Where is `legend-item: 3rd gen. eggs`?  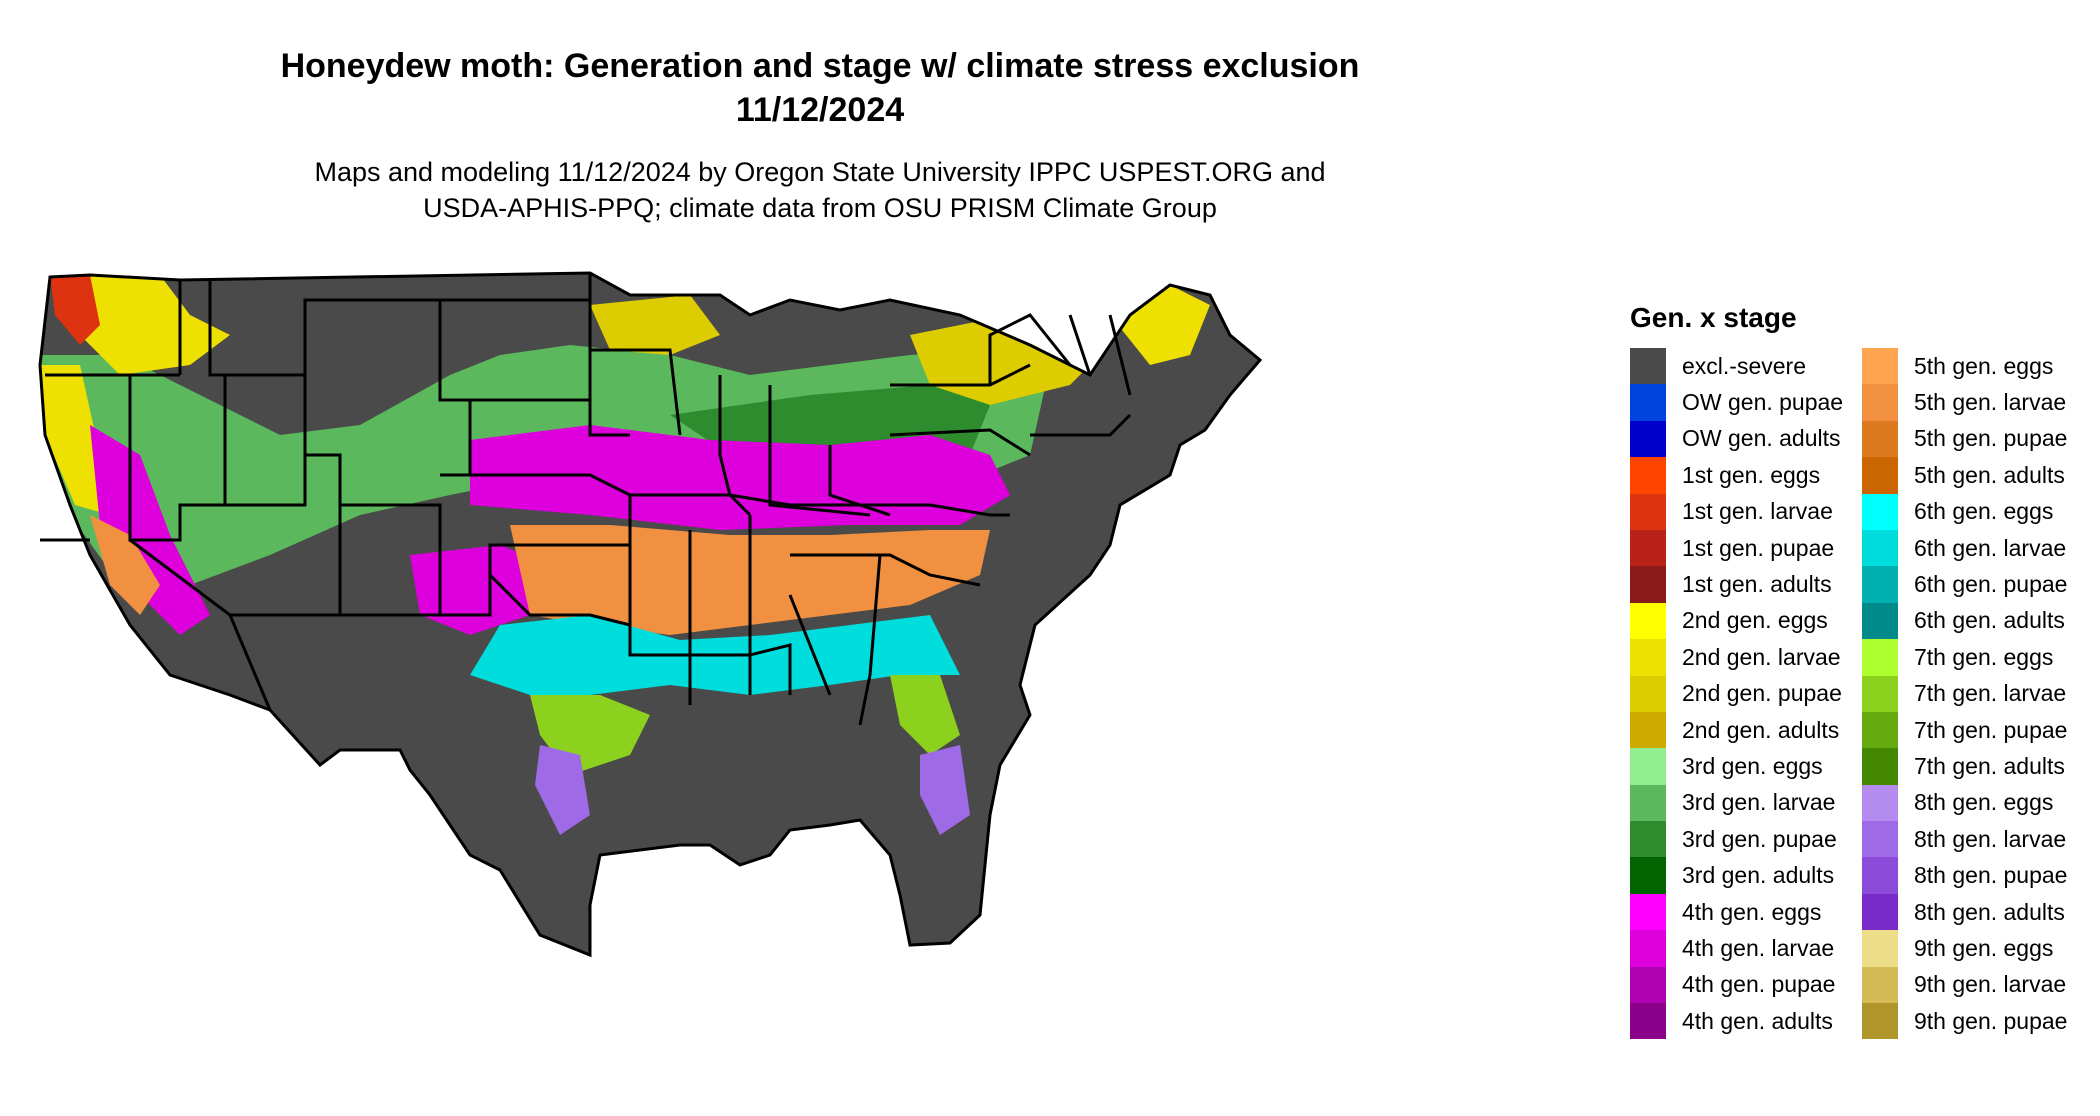 legend-item: 3rd gen. eggs is located at coordinates (1746, 766).